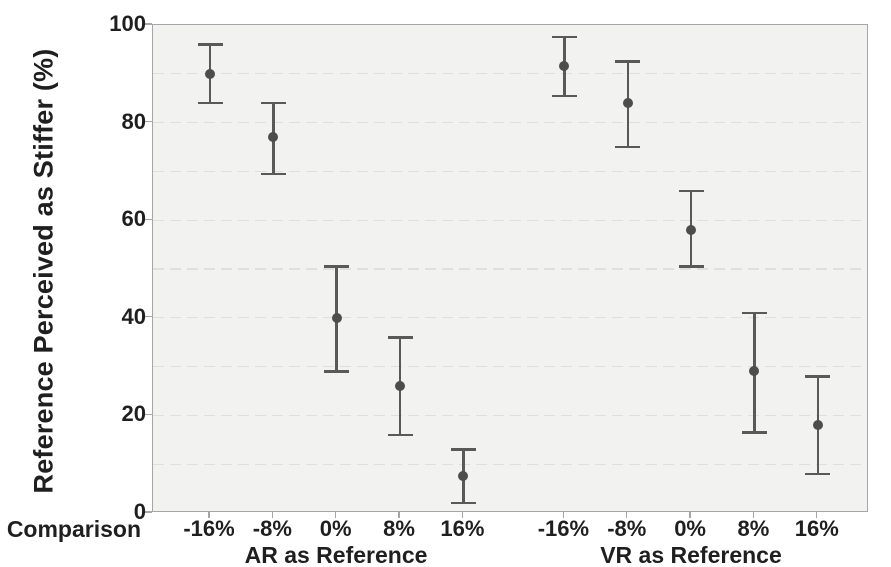 The image size is (891, 567). Describe the element at coordinates (43, 271) in the screenshot. I see `y-axis-title: Reference Perceived as Stiffer (%)` at that location.